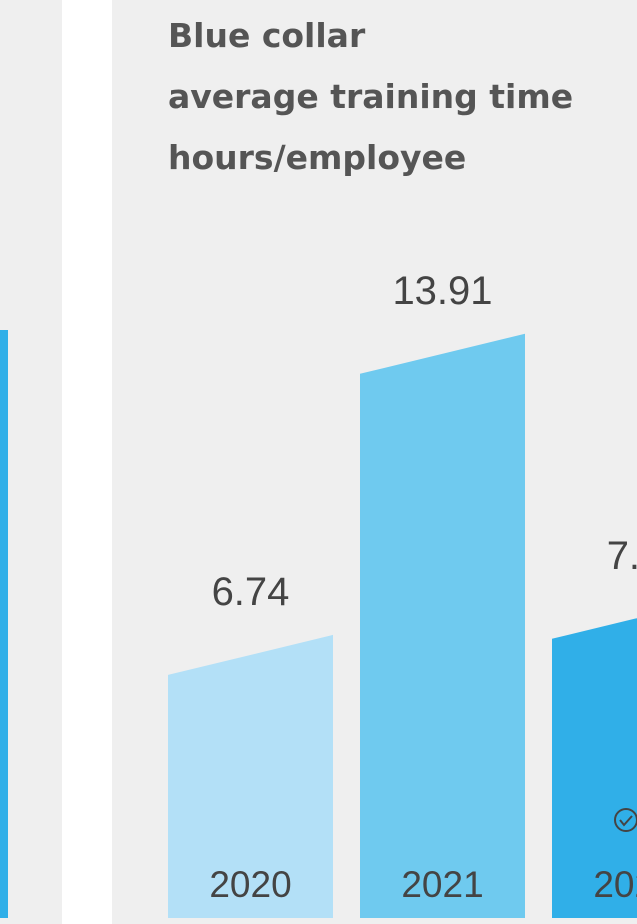  Describe the element at coordinates (4, 624) in the screenshot. I see `left-panel-bar` at that location.